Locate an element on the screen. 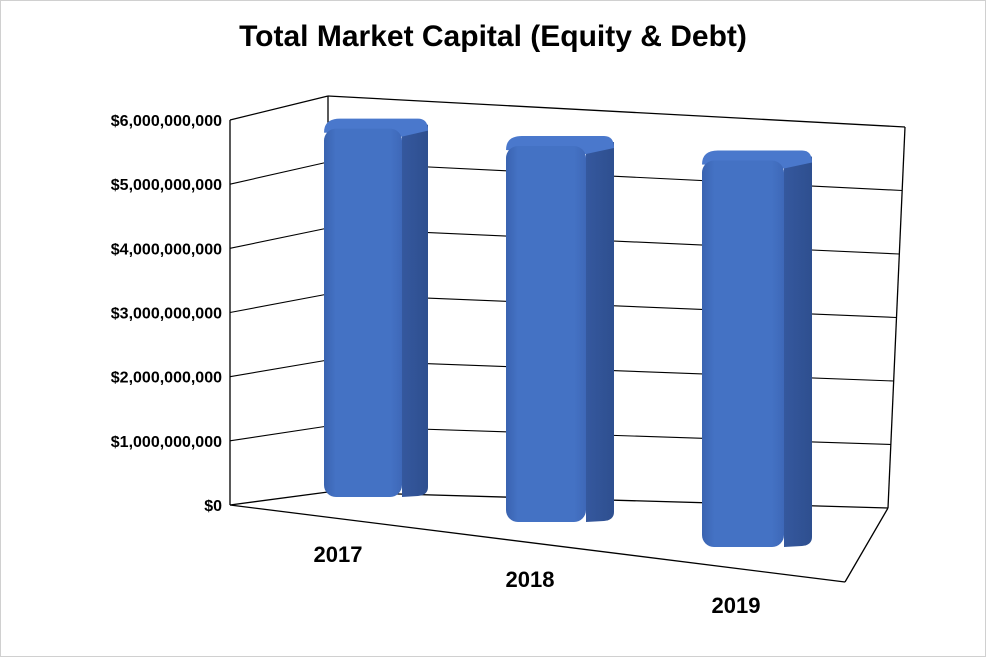 This screenshot has height=657, width=986. back-wall-top-edge is located at coordinates (616, 111).